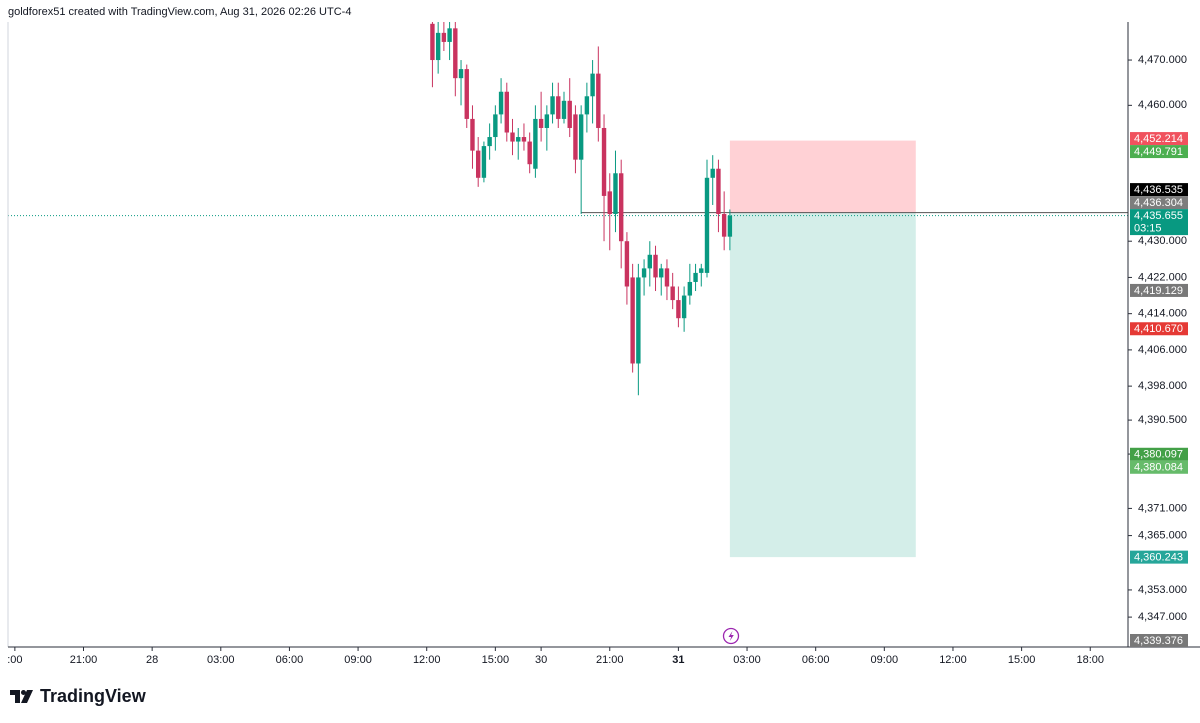  What do you see at coordinates (1162, 60) in the screenshot?
I see `y-tick-label: 4,470.000` at bounding box center [1162, 60].